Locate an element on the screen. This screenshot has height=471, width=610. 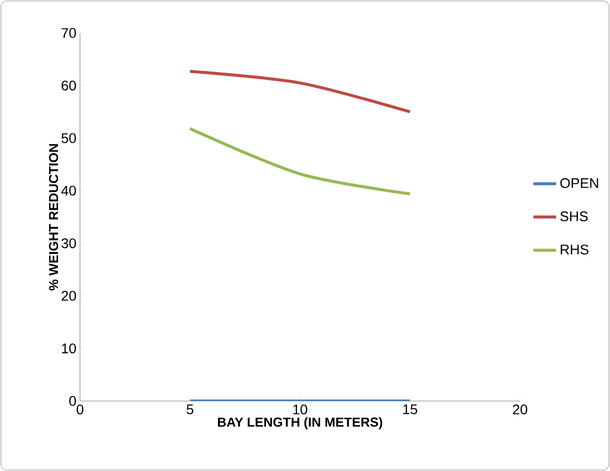
y-tick-label: 0 is located at coordinates (72, 401).